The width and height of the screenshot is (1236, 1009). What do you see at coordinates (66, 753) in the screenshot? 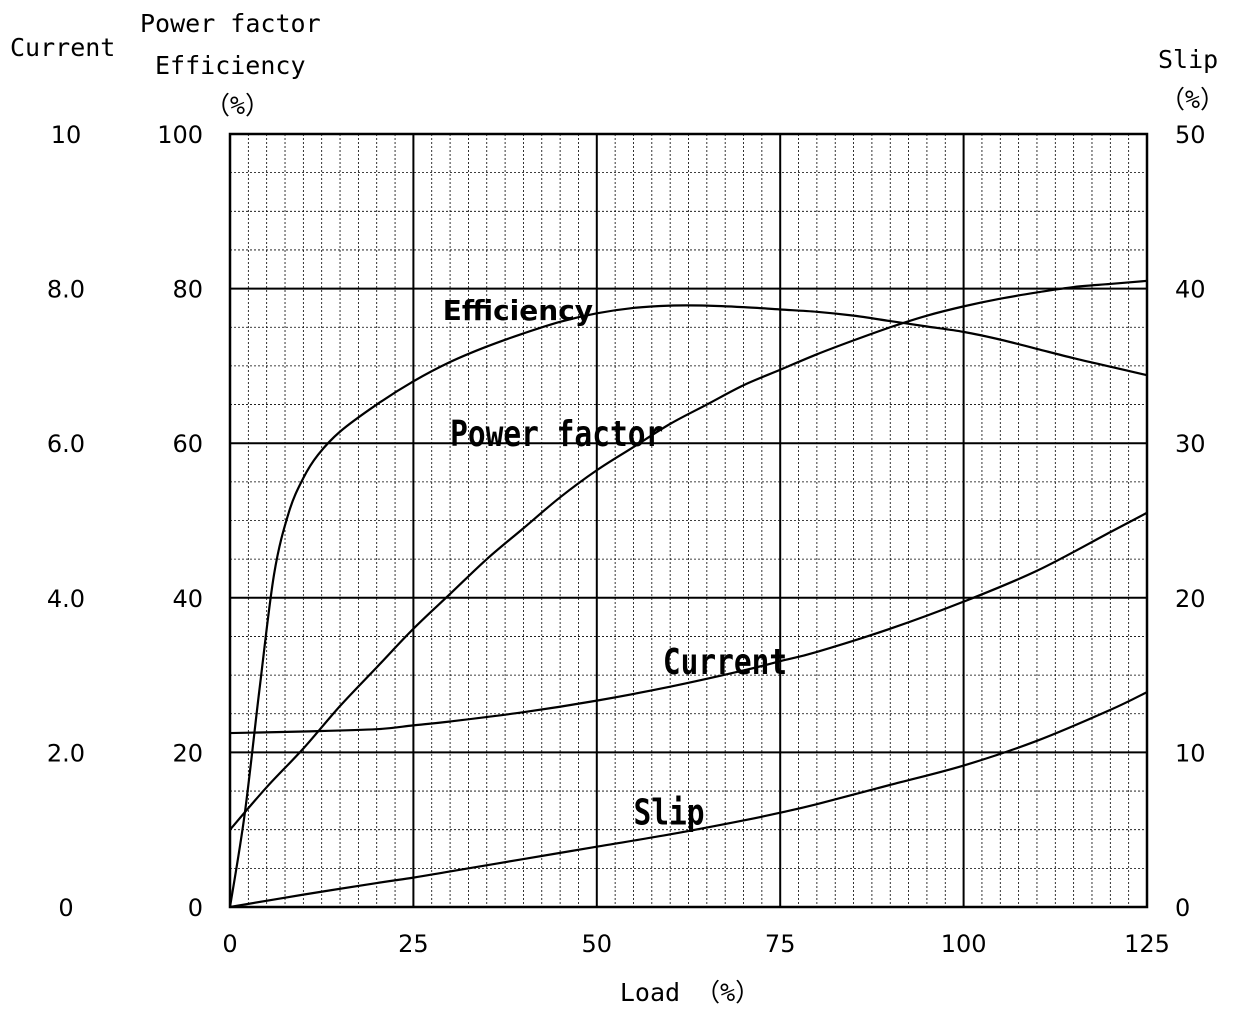
I see `current-tick-label: 2.0` at bounding box center [66, 753].